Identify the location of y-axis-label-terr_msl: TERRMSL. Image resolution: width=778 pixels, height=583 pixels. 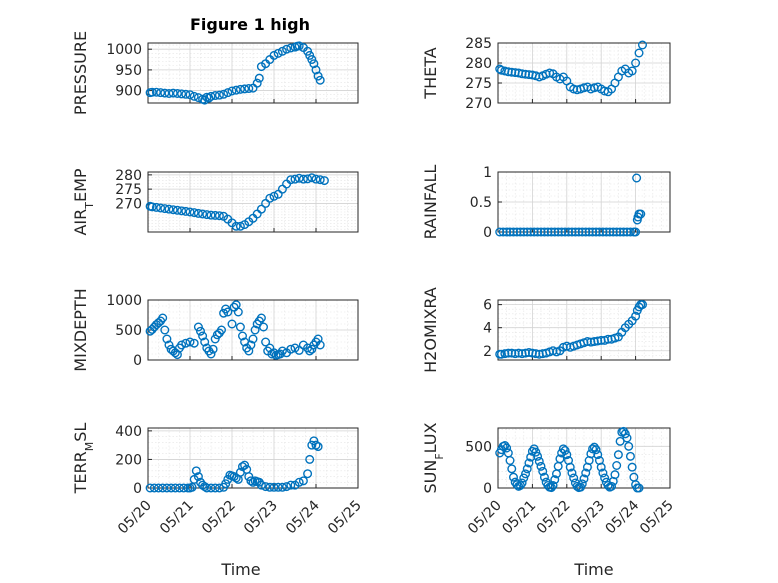
(83, 459).